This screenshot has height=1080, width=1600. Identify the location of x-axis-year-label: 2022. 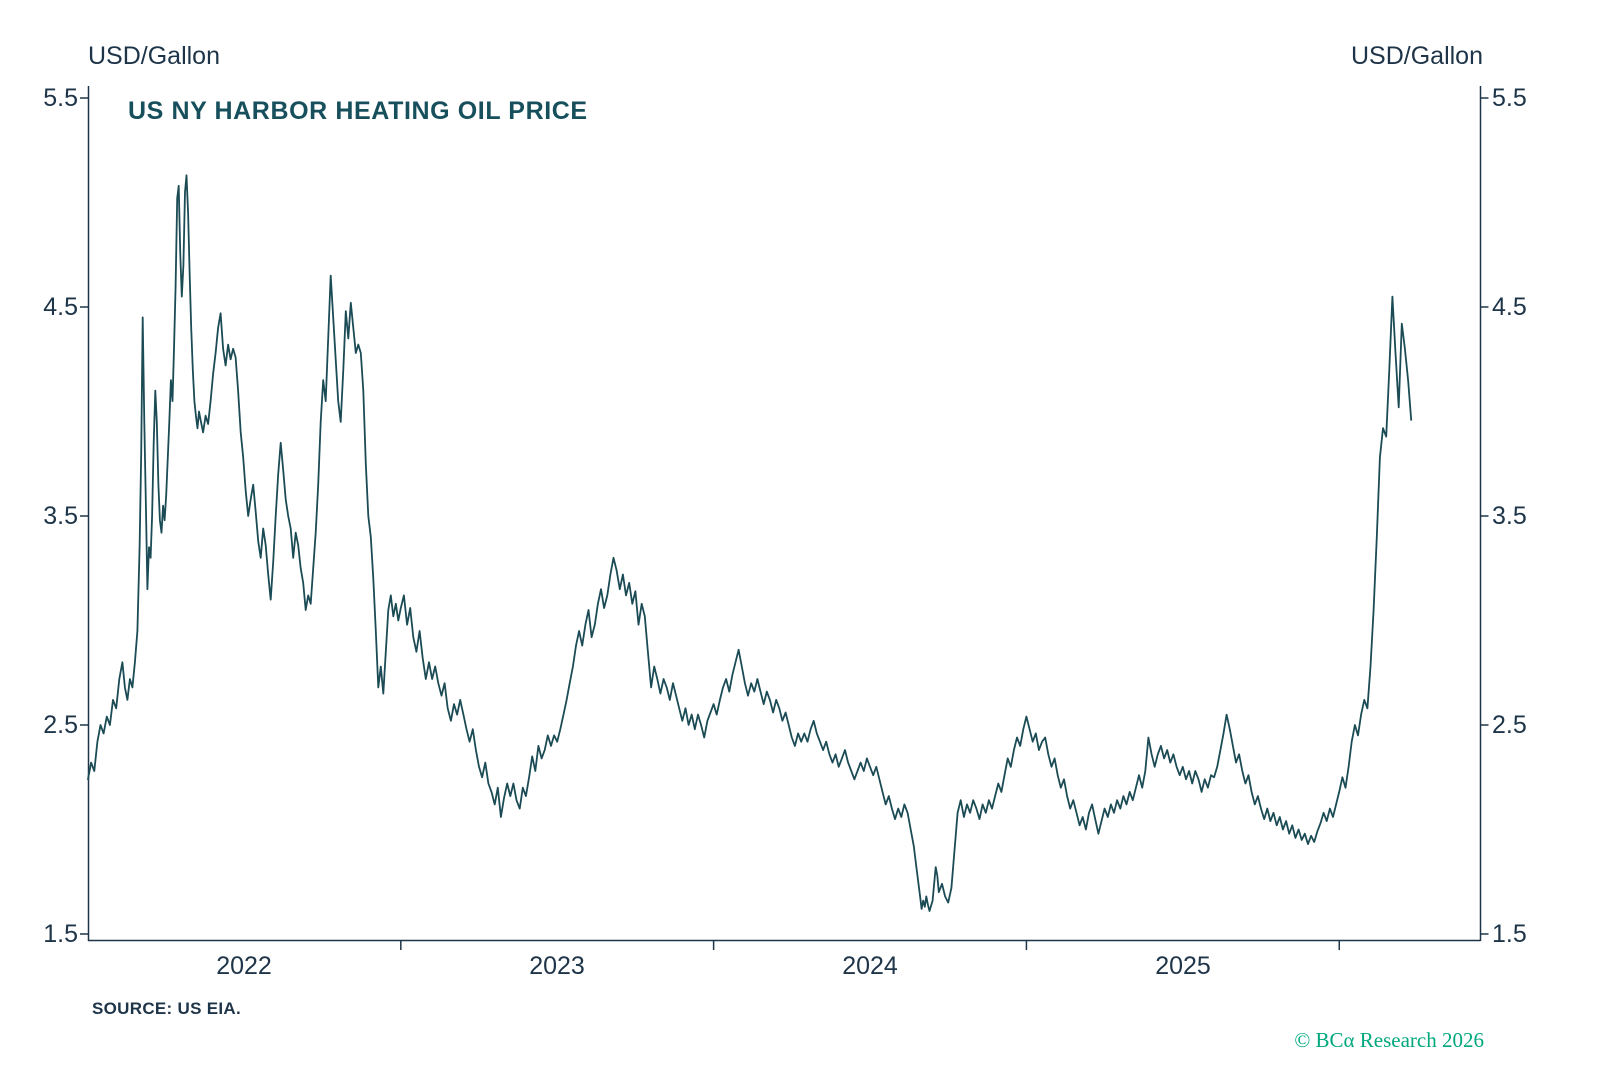
(244, 966).